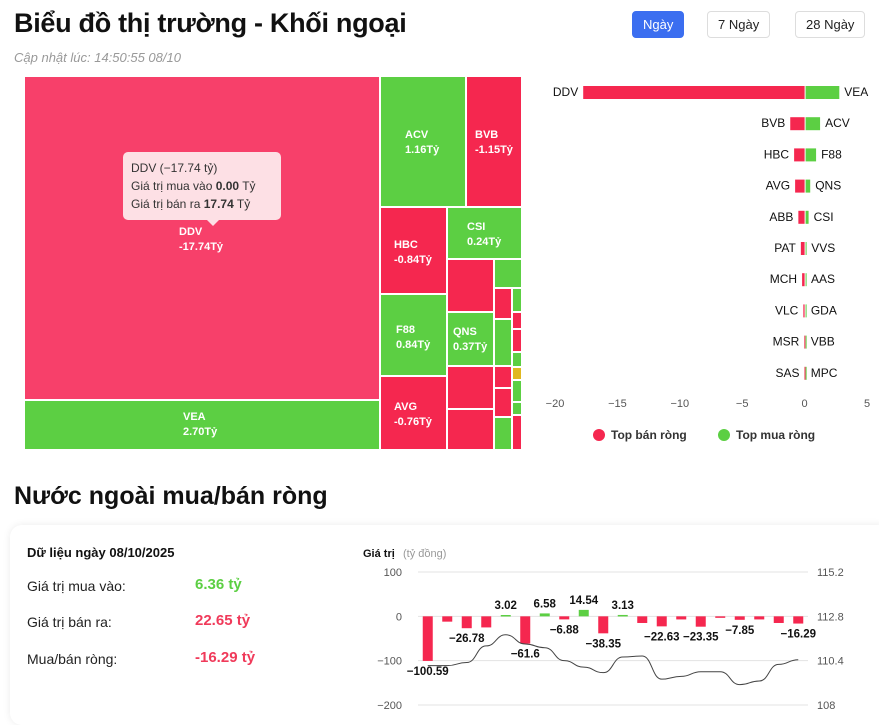 The width and height of the screenshot is (879, 725). Describe the element at coordinates (867, 404) in the screenshot. I see `x-tick-label: 5` at that location.